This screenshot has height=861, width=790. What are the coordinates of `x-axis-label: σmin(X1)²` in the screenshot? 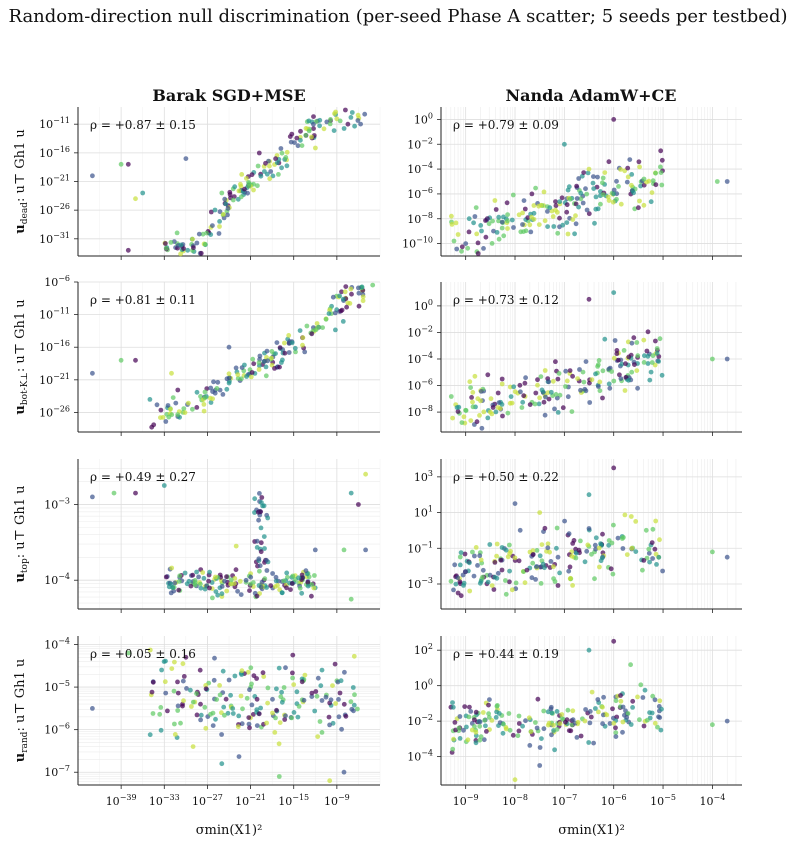 It's located at (591, 830).